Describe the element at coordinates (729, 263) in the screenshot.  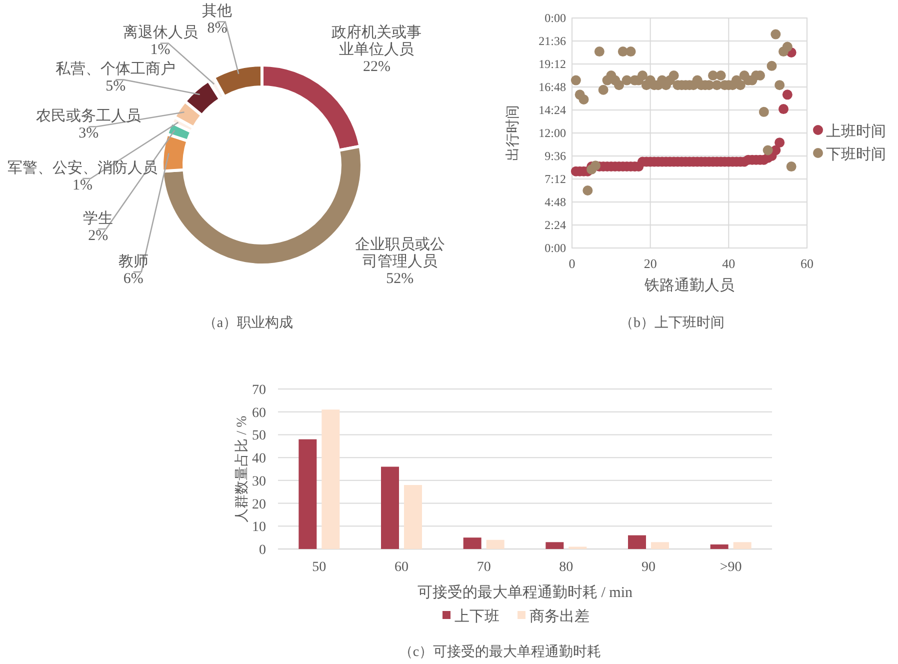
I see `x-tick-label: 40` at that location.